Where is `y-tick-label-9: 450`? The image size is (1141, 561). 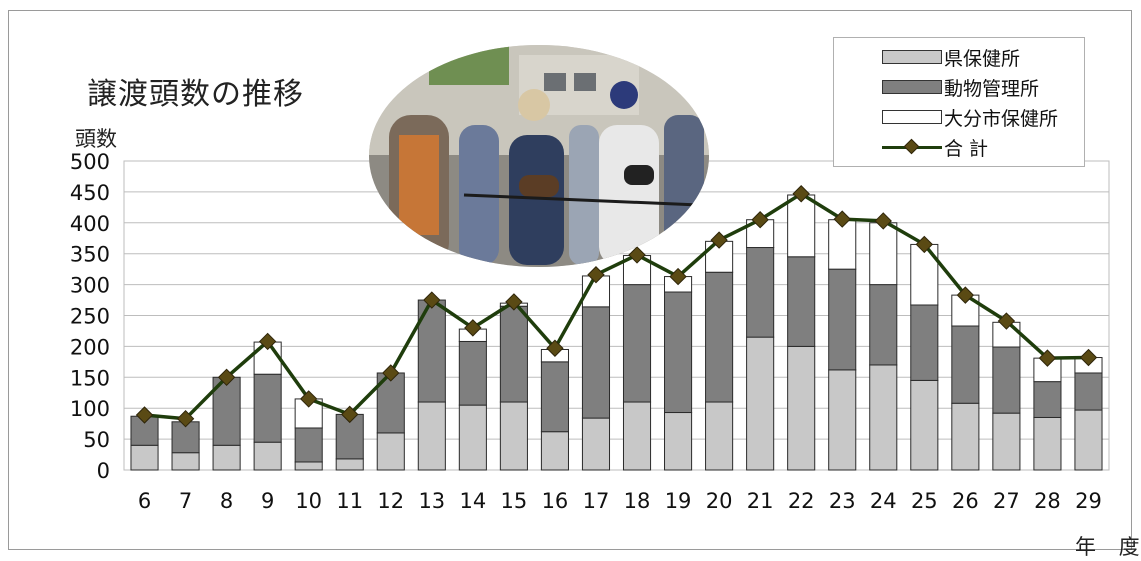
y-tick-label-9: 450 is located at coordinates (90, 193).